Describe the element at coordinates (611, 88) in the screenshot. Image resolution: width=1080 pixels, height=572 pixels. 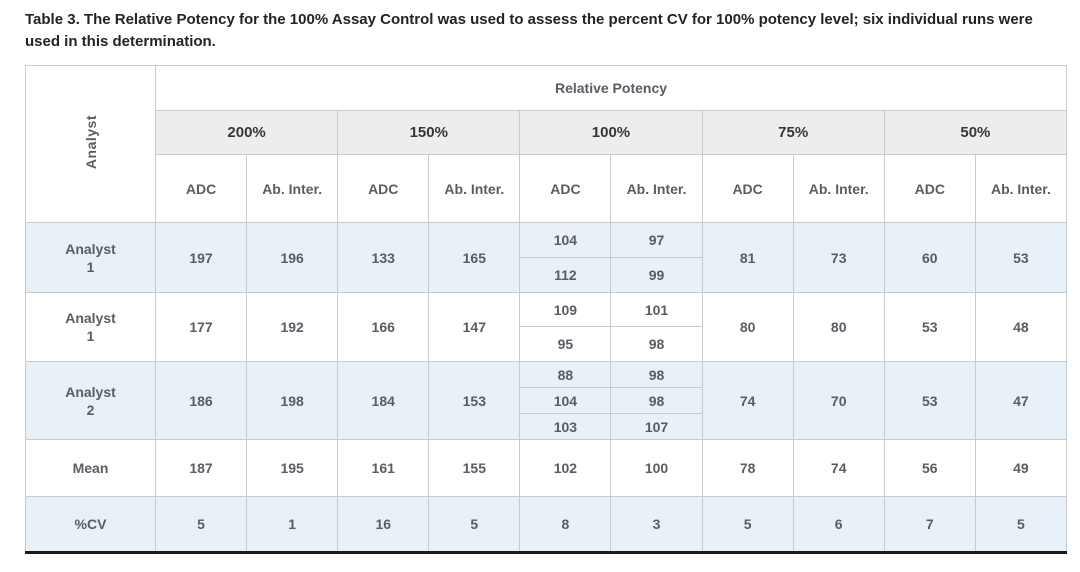
I see `relative-potency-header: Relative Potency` at that location.